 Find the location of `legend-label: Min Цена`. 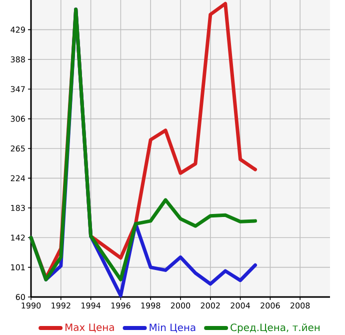

legend-label: Min Цена is located at coordinates (173, 328).